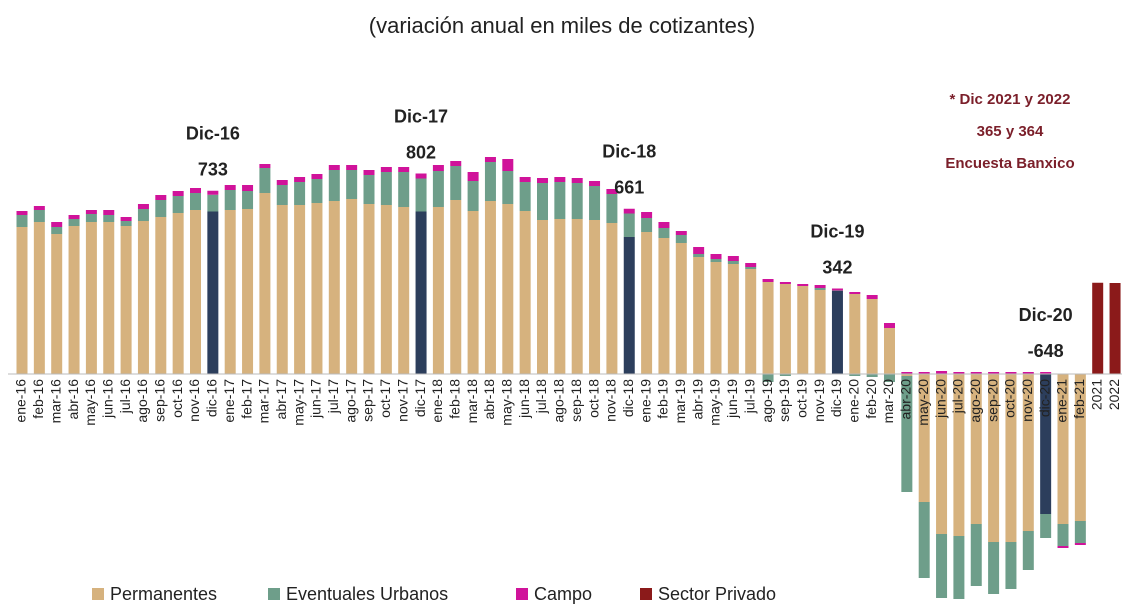 This screenshot has height=608, width=1125. What do you see at coordinates (142, 401) in the screenshot?
I see `x-tick-label: ago-16` at bounding box center [142, 401].